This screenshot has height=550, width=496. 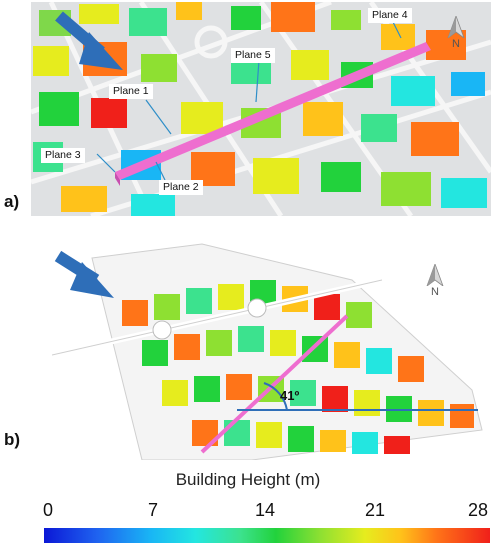 What do you see at coordinates (265, 510) in the screenshot?
I see `legend-tick: 14` at bounding box center [265, 510].